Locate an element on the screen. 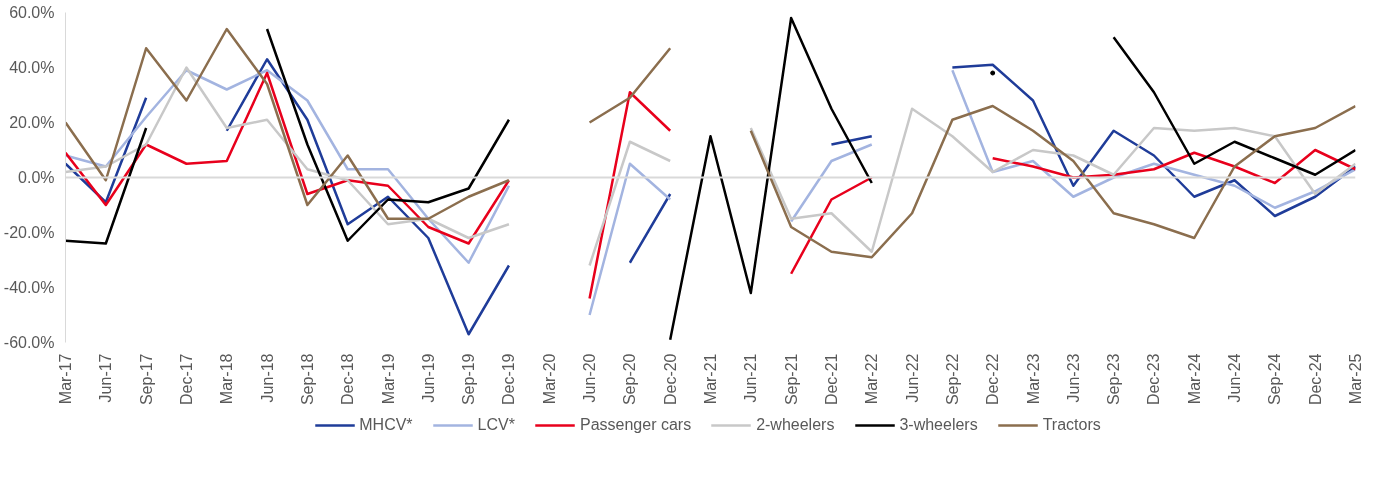  x-tick-label: Dec-17 is located at coordinates (186, 379).